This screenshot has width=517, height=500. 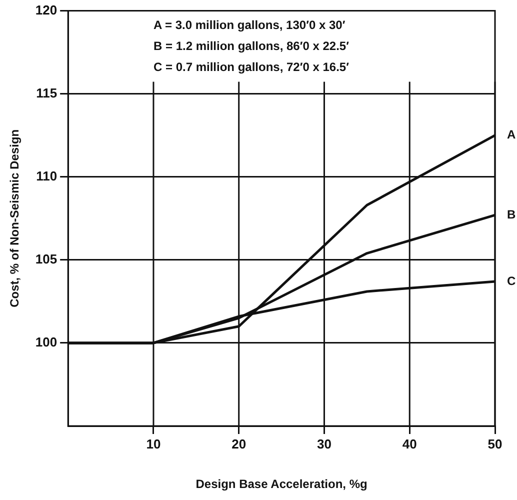 I want to click on x-tick-label: 30, so click(x=324, y=444).